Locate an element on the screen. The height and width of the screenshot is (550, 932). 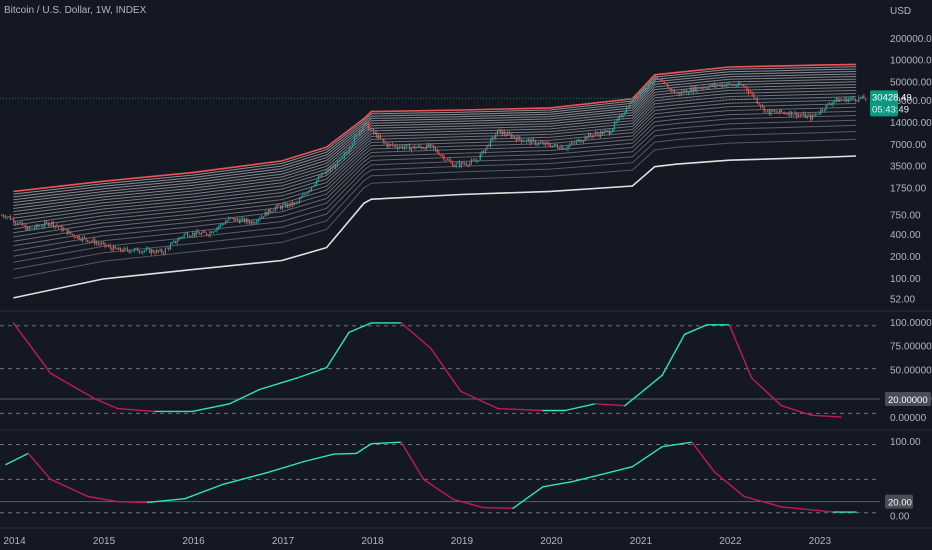
price-tick-label: 14000.00 is located at coordinates (911, 123).